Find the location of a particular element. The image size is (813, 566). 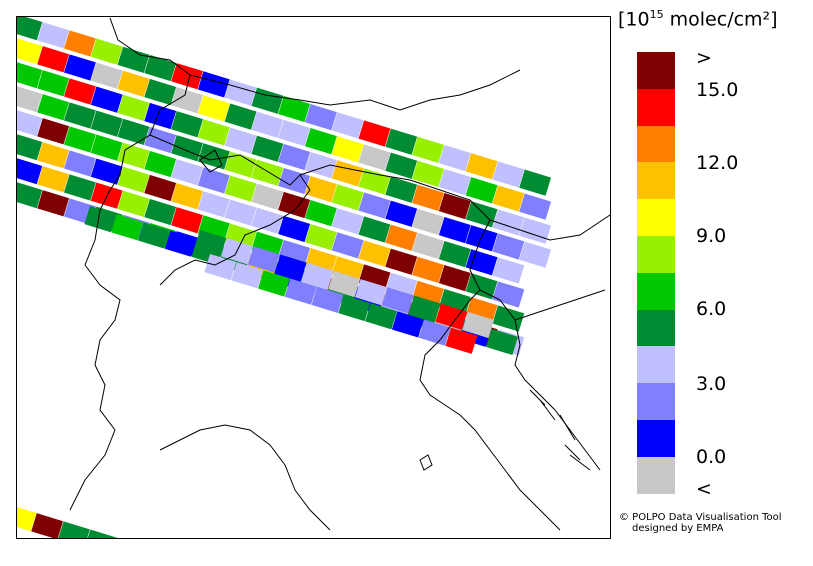

coastline-islands is located at coordinates (560, 430).